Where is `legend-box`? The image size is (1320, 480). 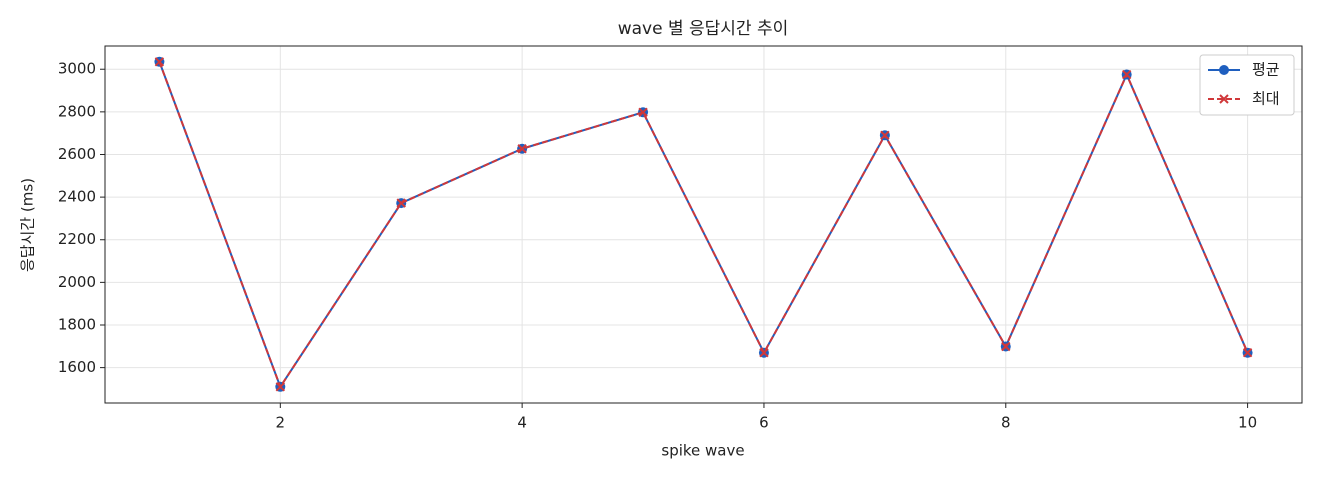 legend-box is located at coordinates (1247, 85).